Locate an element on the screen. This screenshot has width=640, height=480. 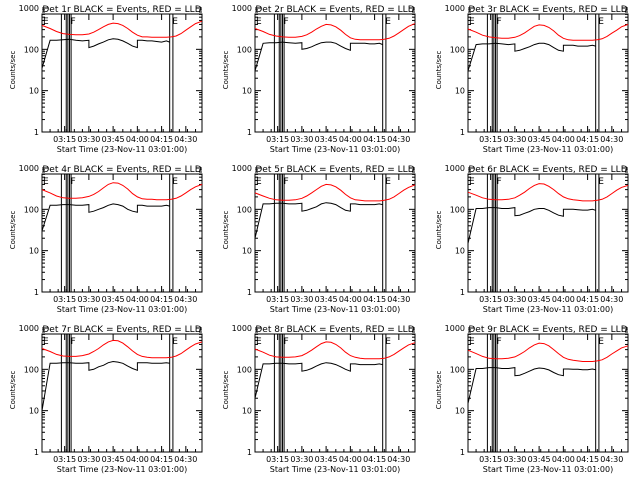
panel-title: Det 7r BLACK = Events, RED = LLD is located at coordinates (121, 330).